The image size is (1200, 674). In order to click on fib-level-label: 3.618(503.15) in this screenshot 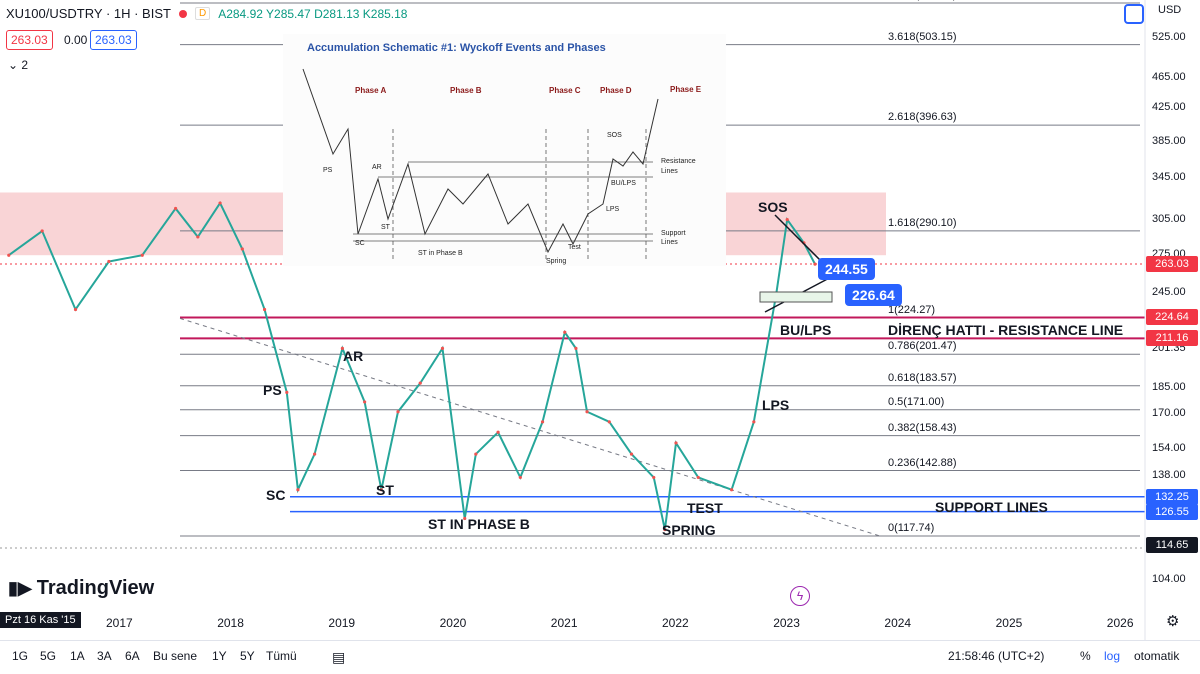, I will do `click(922, 36)`.